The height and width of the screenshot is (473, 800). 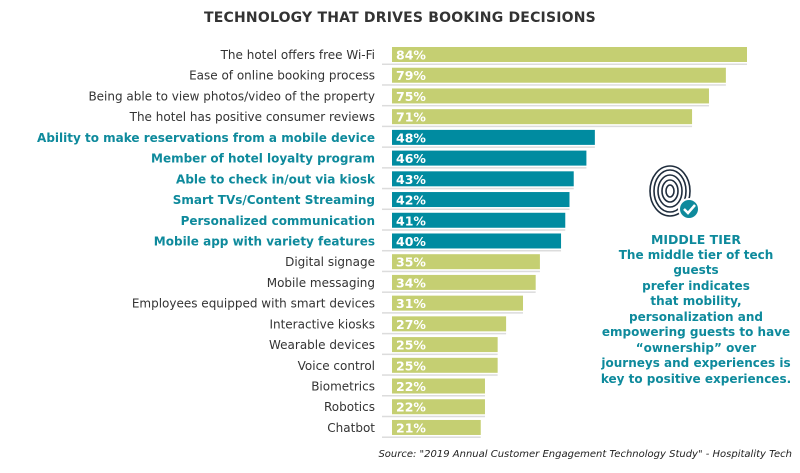 I want to click on category-label: Wearable devices, so click(x=322, y=345).